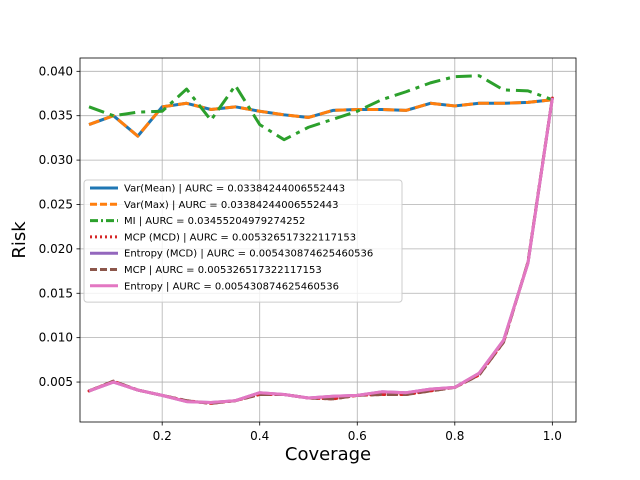 The height and width of the screenshot is (480, 640). Describe the element at coordinates (234, 189) in the screenshot. I see `legend-entry-label: Var(Mean) | AURC = 0.03384244006552443` at that location.